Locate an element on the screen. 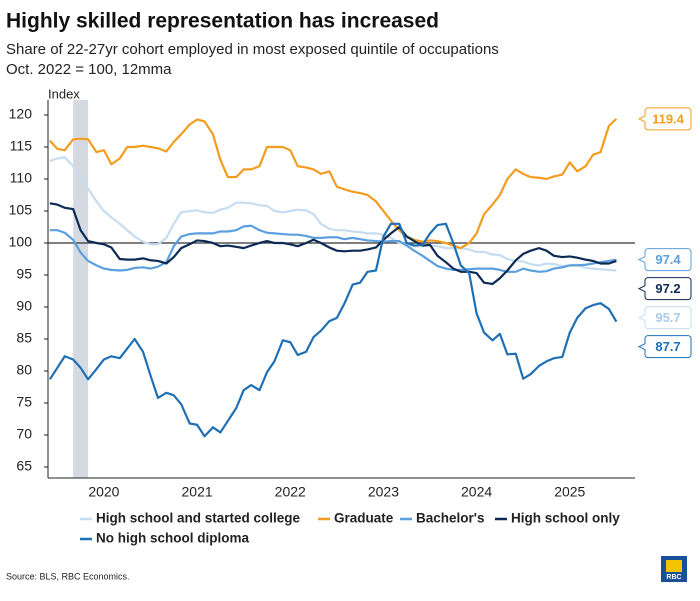 This screenshot has height=601, width=700. logo: RBC is located at coordinates (674, 569).